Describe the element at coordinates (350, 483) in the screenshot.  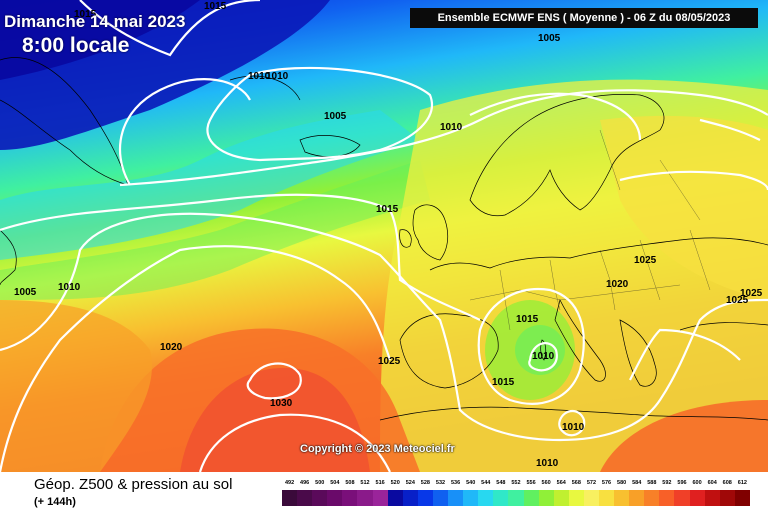
I see `legend-label: 508` at that location.